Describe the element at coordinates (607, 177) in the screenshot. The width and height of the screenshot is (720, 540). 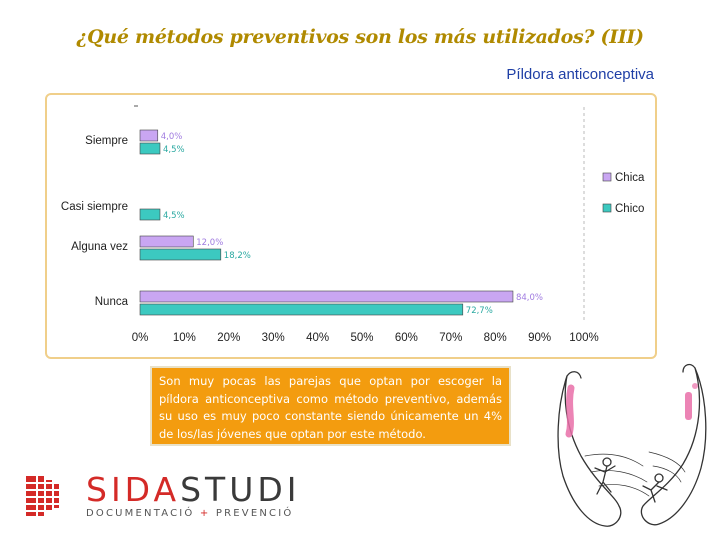
I see `legend-swatch-chica` at that location.